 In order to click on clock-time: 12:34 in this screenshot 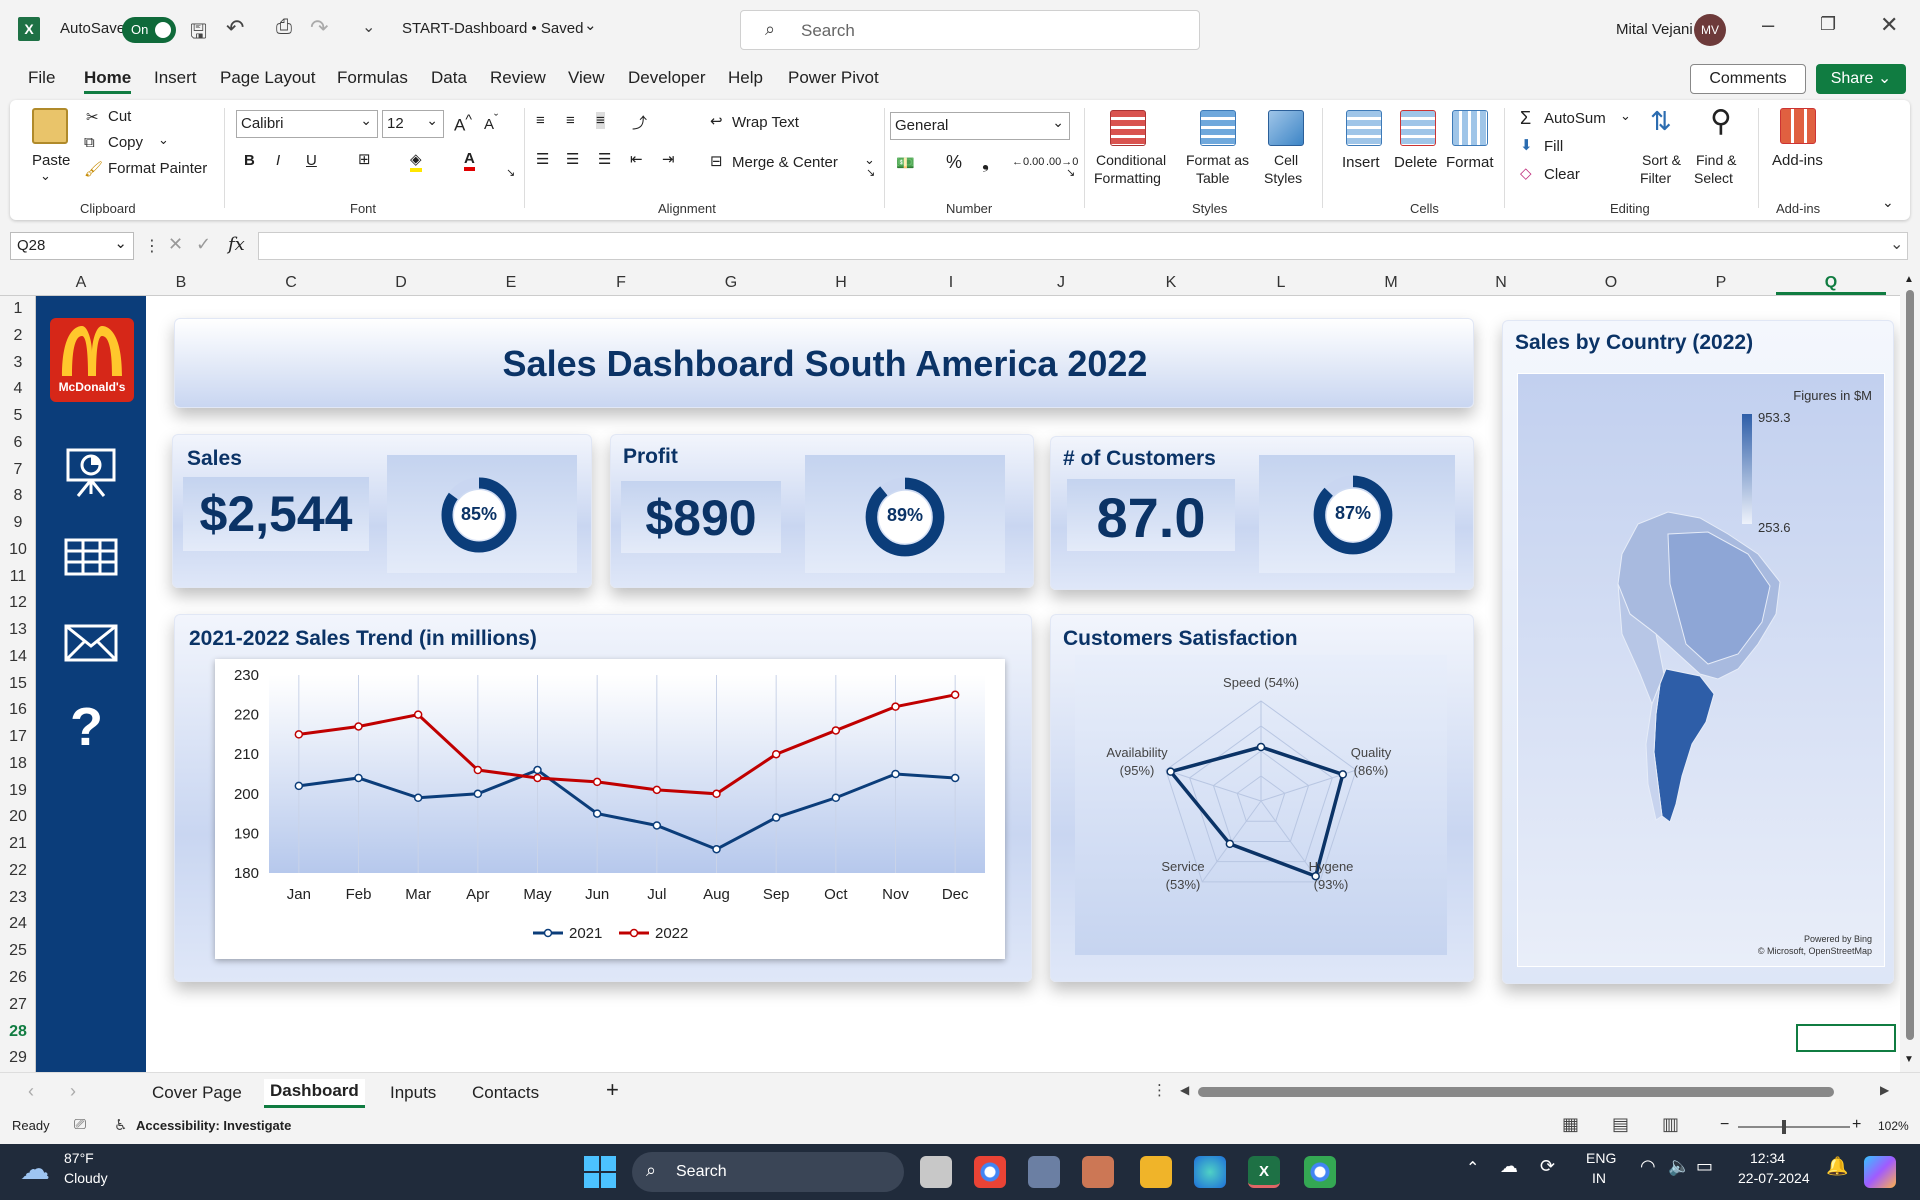, I will do `click(1768, 1158)`.